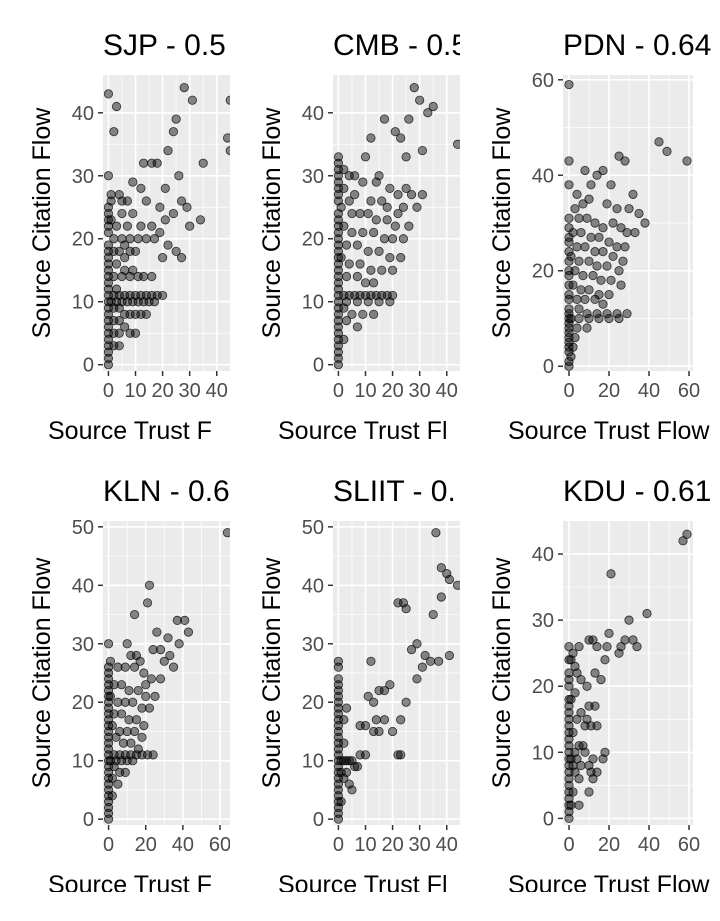  Describe the element at coordinates (502, 673) in the screenshot. I see `y-axis-title: Source Citation Flow` at that location.